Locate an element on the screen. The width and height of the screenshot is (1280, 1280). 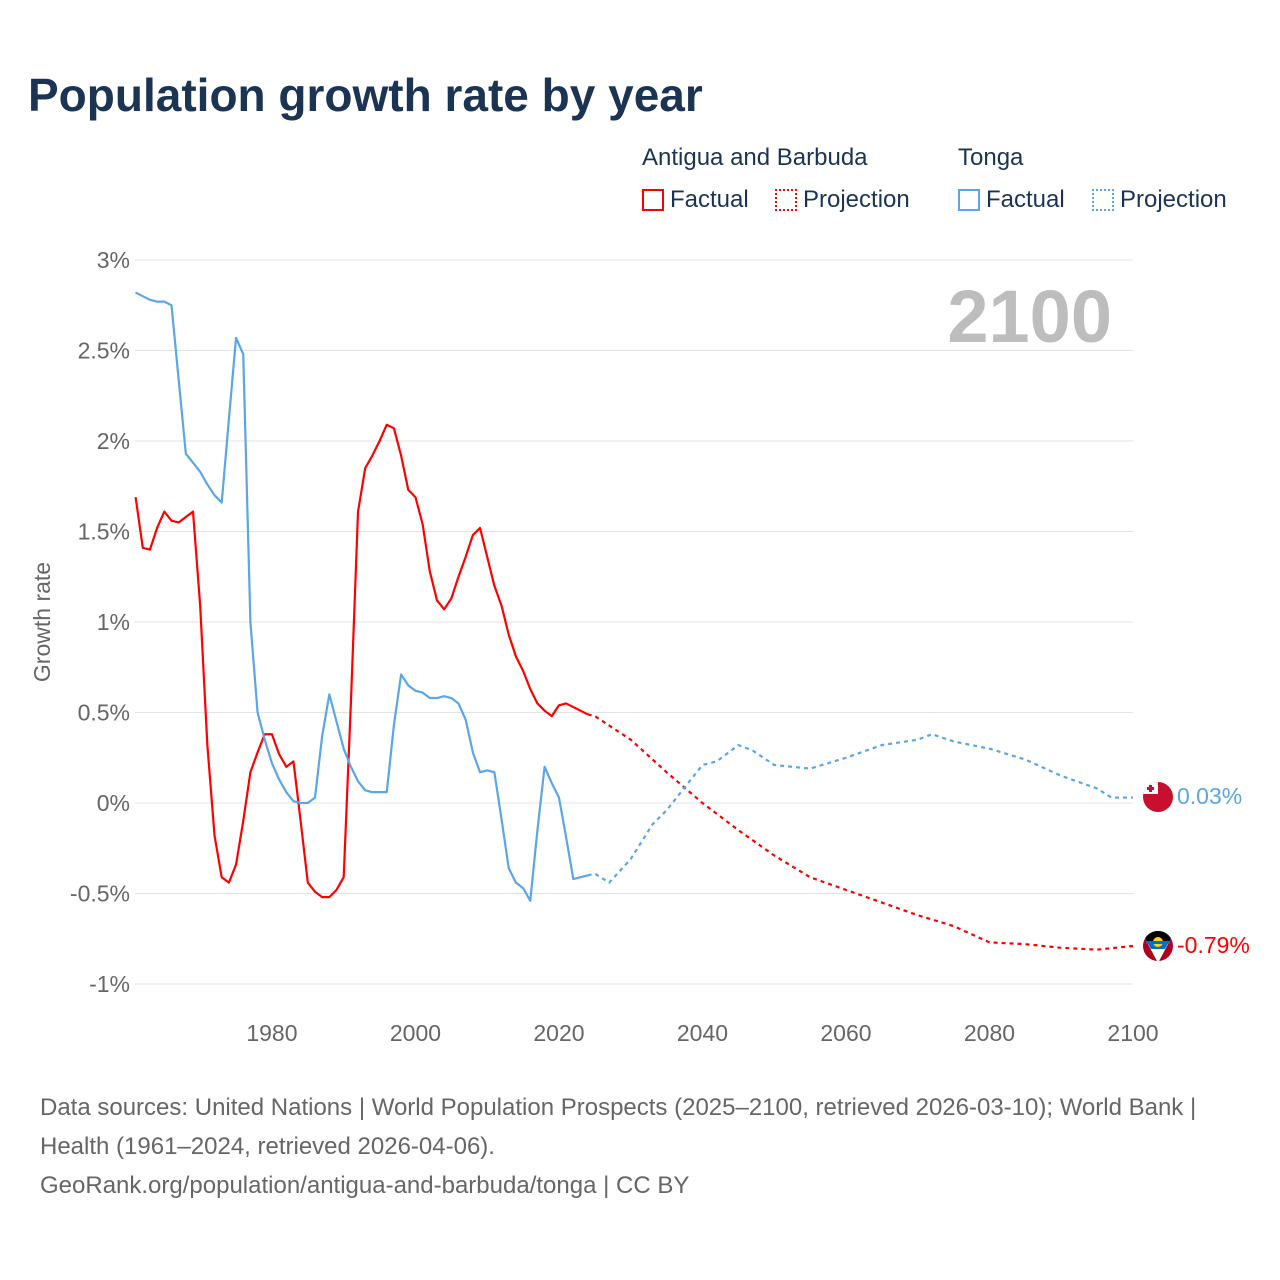
legend-tonga-projection: Projection is located at coordinates (1159, 200).